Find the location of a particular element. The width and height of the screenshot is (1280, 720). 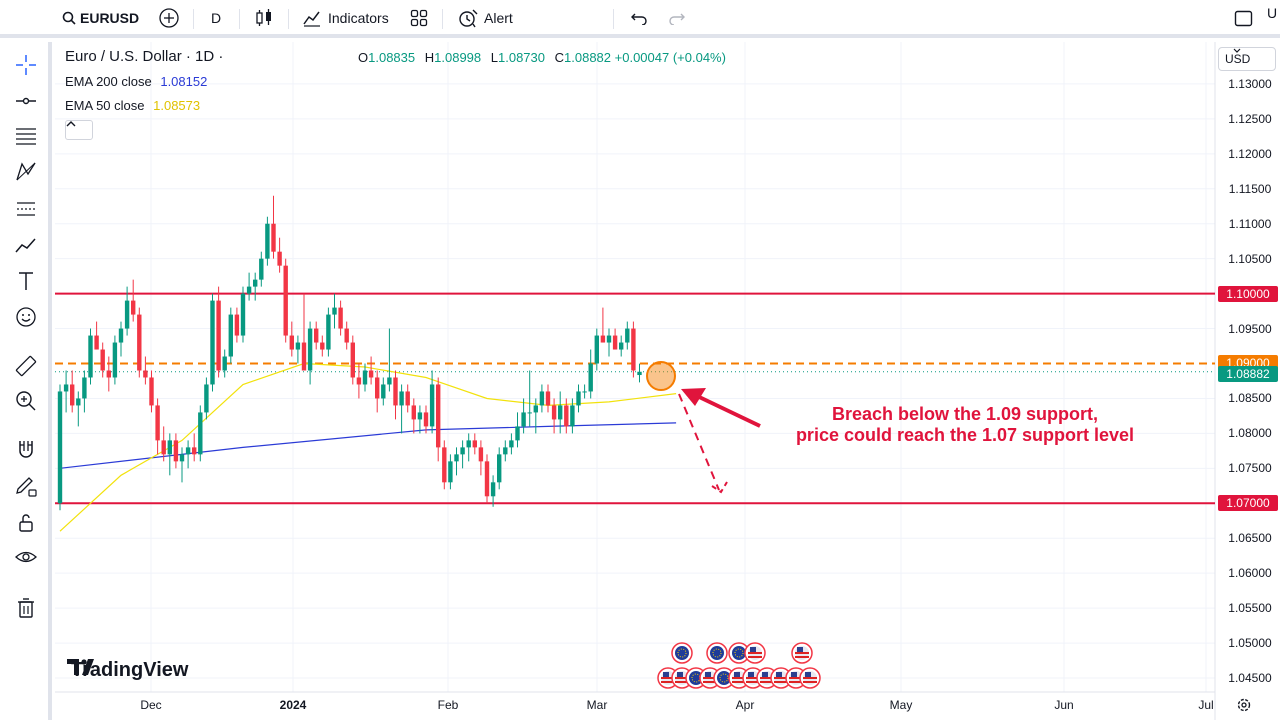

text-tool is located at coordinates (26, 281).